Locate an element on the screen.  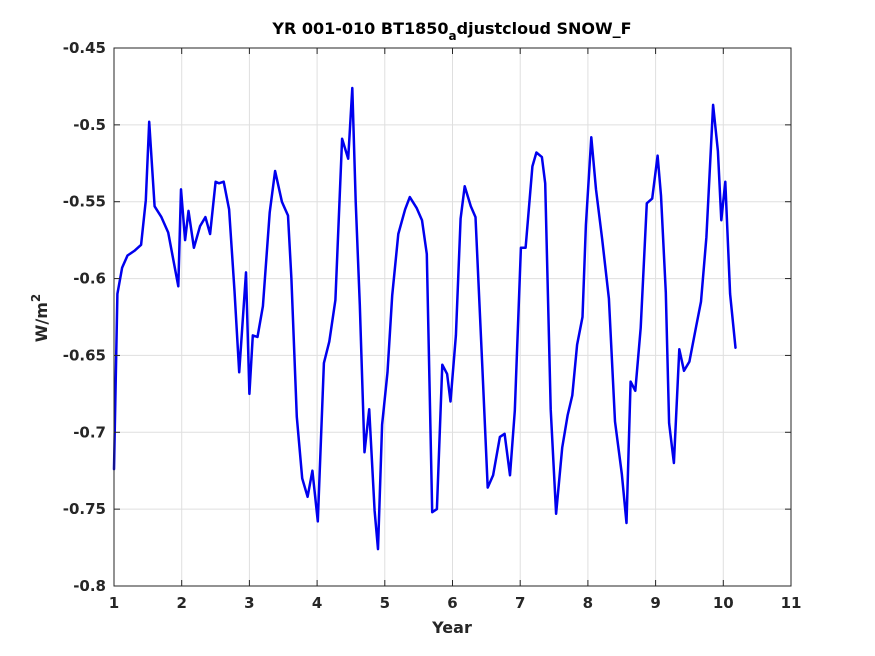
x-tick-labels: 1 2 3 4 5 6 7 8 9 10 11 is located at coordinates (455, 603).